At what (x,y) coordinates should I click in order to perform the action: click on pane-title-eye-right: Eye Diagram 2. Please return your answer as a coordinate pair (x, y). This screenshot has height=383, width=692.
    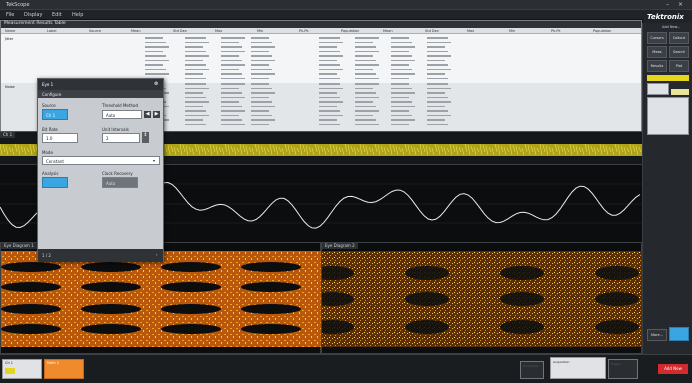
    Looking at the image, I should click on (340, 246).